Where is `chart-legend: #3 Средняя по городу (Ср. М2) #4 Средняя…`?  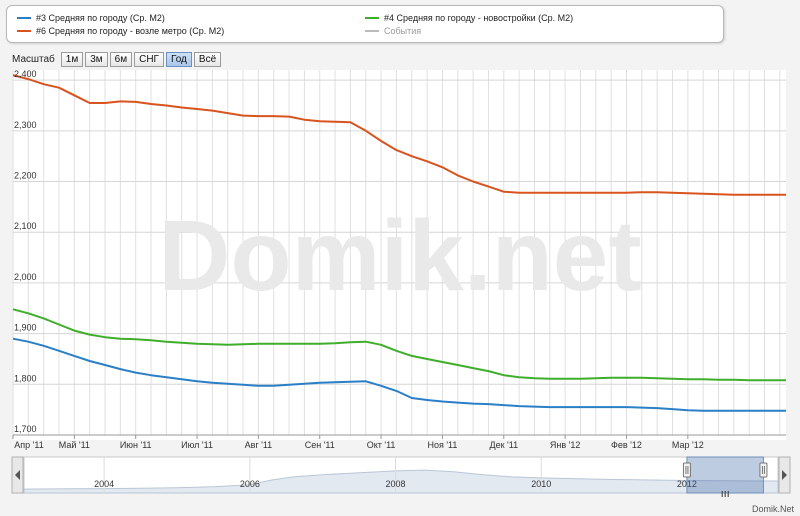
chart-legend: #3 Средняя по городу (Ср. М2) #4 Средняя… is located at coordinates (365, 24).